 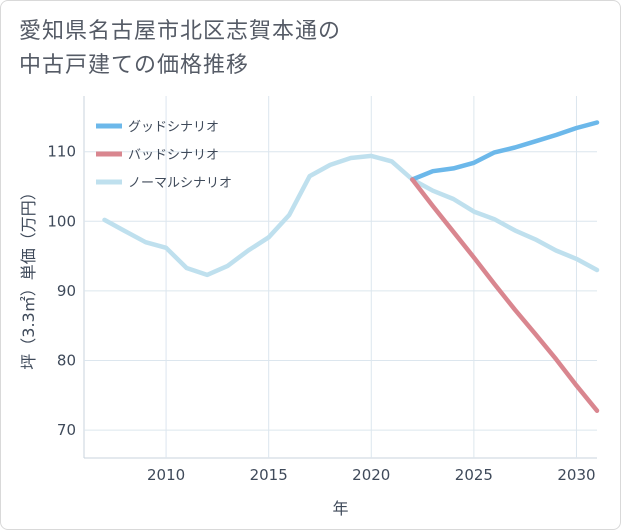 I want to click on chart-title-line2: 中古戸建ての価格推移, so click(x=134, y=65).